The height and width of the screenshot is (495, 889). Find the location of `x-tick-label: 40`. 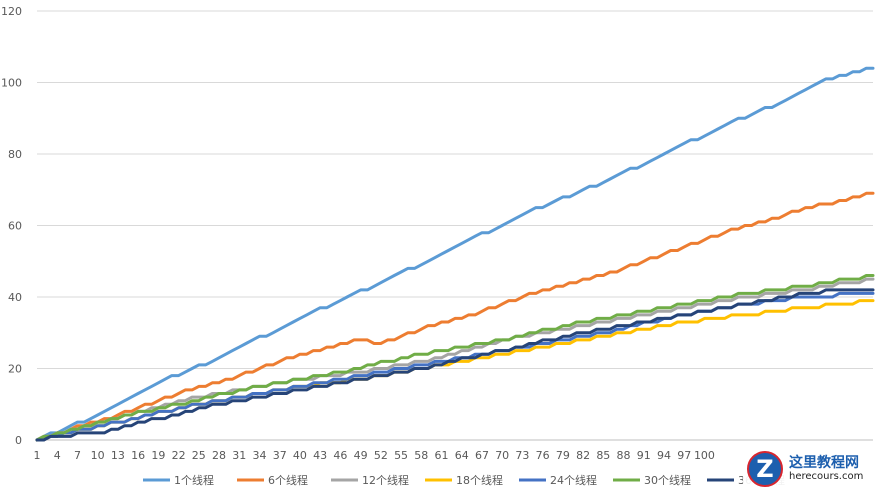

x-tick-label: 40 is located at coordinates (300, 455).